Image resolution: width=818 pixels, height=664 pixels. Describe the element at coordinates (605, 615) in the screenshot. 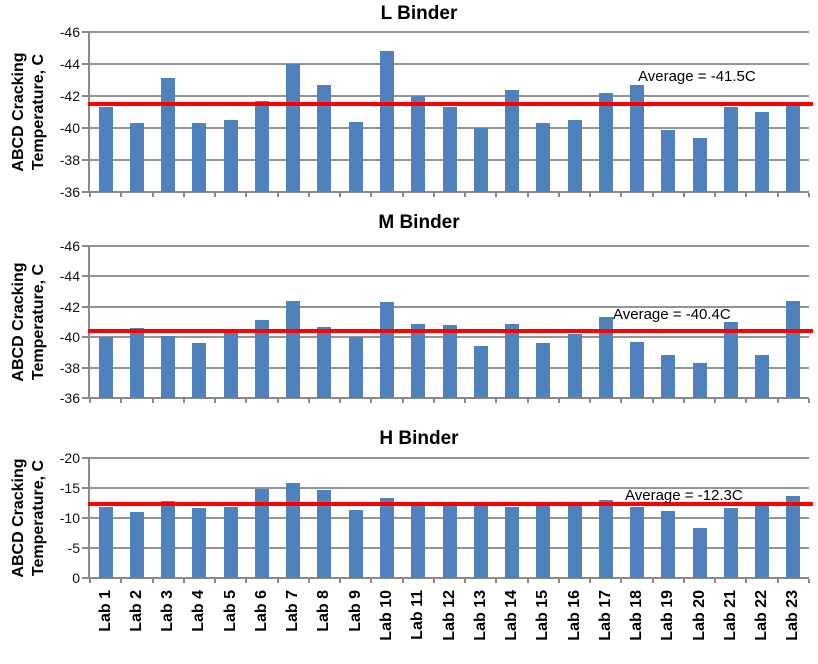

I see `x-category-label: Lab 17` at that location.